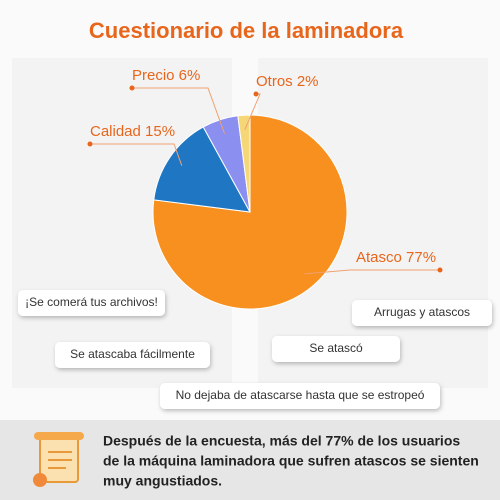 This screenshot has height=500, width=500. What do you see at coordinates (287, 81) in the screenshot?
I see `slice-label: Otros 2%` at bounding box center [287, 81].